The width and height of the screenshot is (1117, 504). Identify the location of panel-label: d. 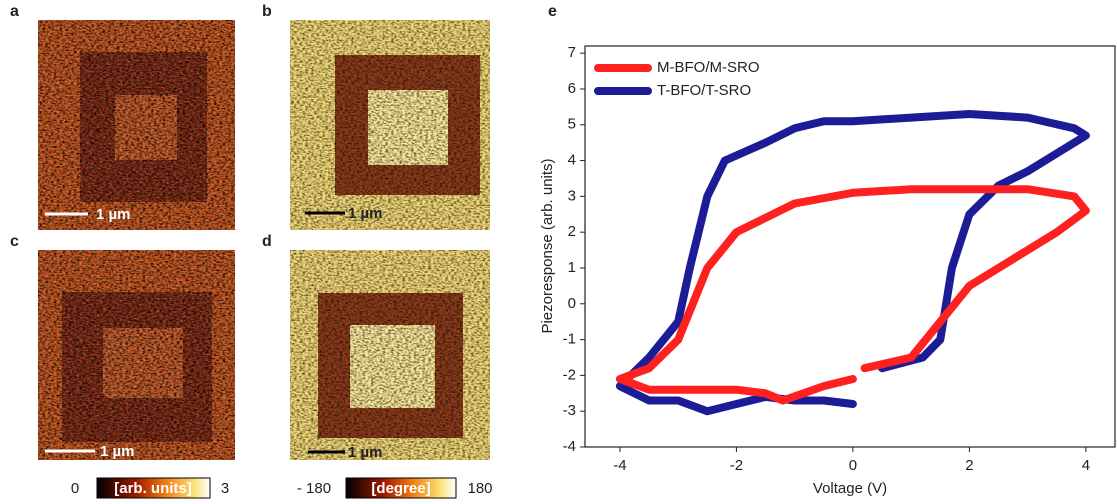
(267, 241).